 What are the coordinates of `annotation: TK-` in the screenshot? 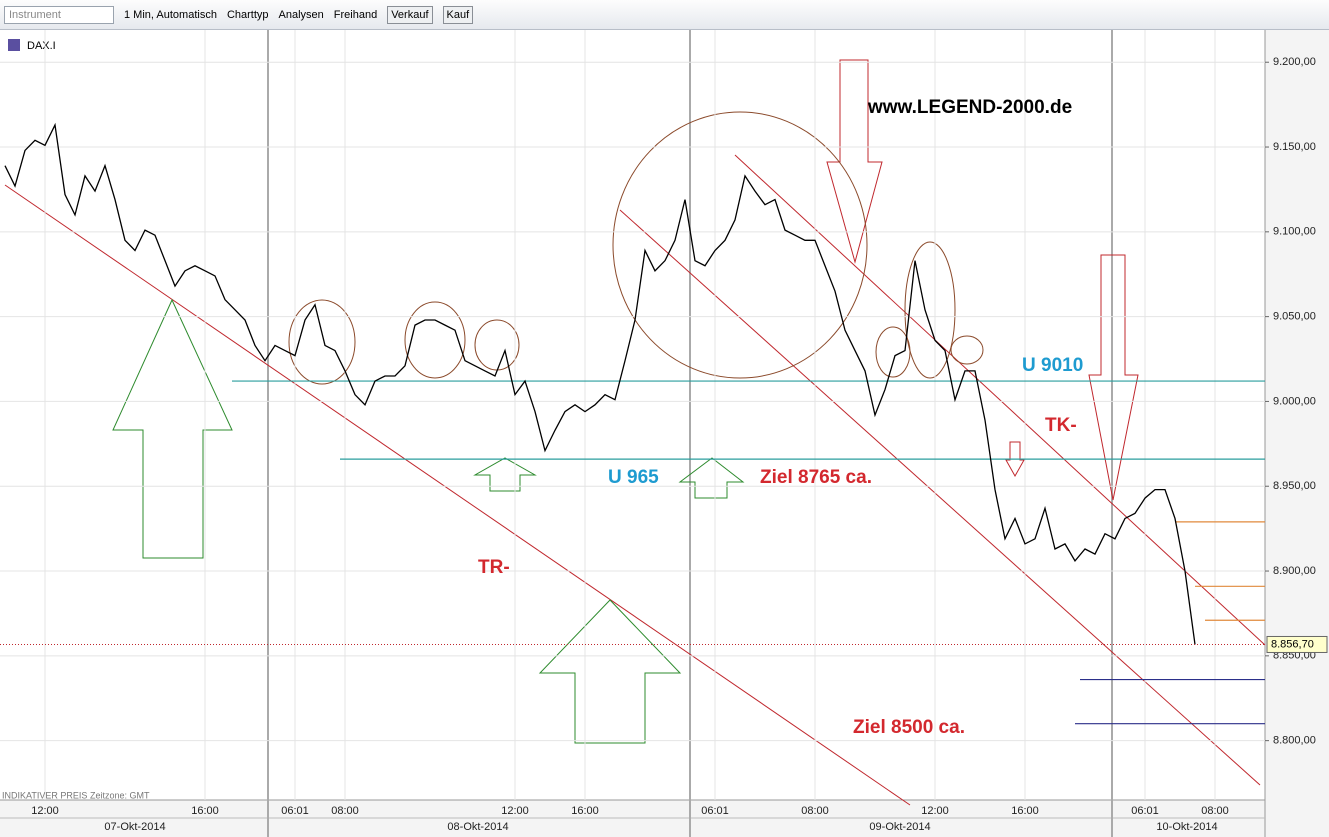 It's located at (1061, 425).